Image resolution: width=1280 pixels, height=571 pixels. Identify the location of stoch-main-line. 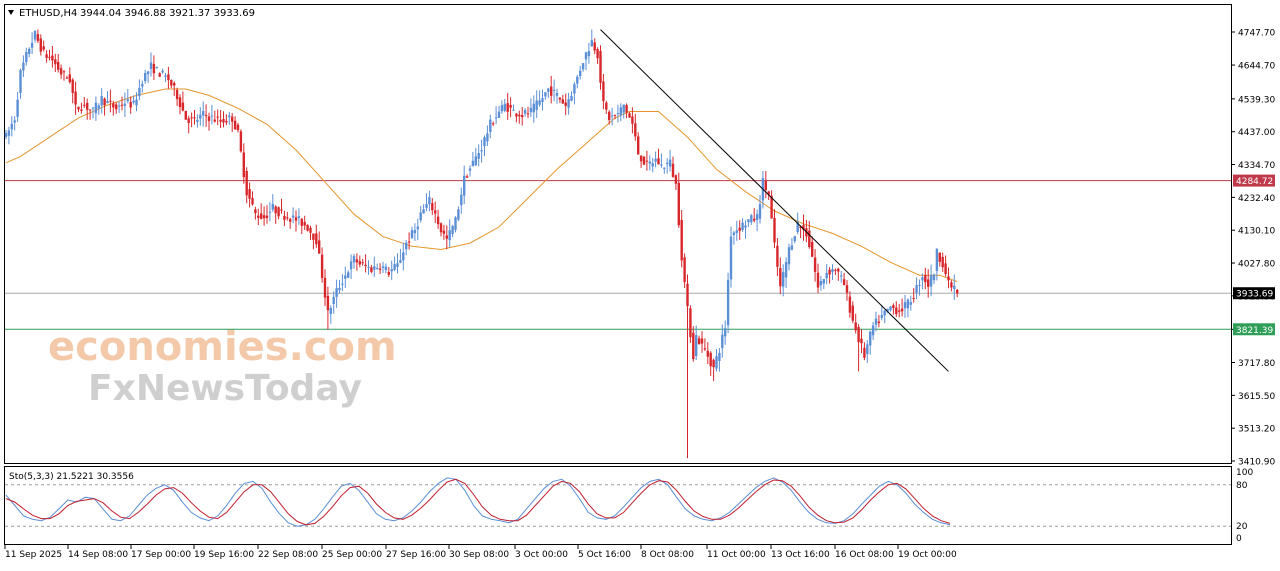
(478, 502).